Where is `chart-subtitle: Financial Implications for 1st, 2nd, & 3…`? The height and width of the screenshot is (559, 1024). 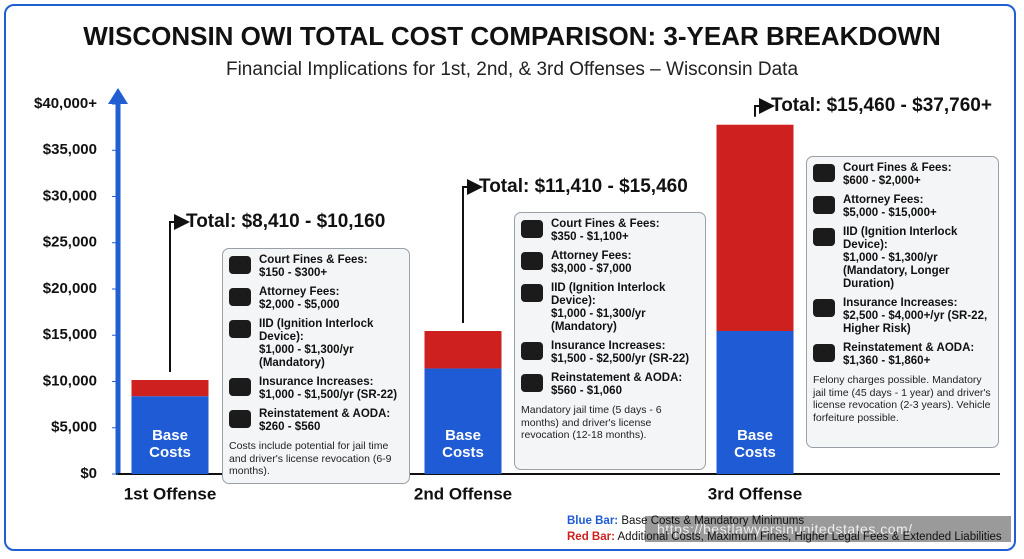 chart-subtitle: Financial Implications for 1st, 2nd, & 3… is located at coordinates (512, 69).